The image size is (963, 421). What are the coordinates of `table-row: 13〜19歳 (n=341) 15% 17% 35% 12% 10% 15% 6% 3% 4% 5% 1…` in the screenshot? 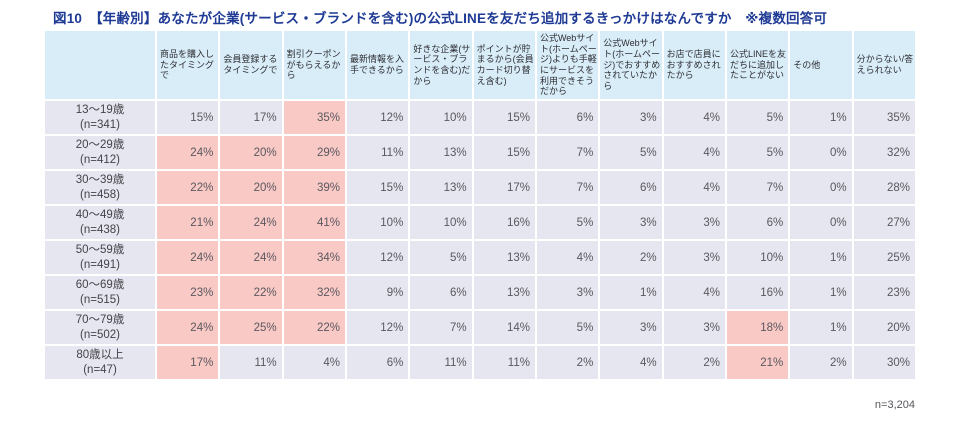 It's located at (480, 117).